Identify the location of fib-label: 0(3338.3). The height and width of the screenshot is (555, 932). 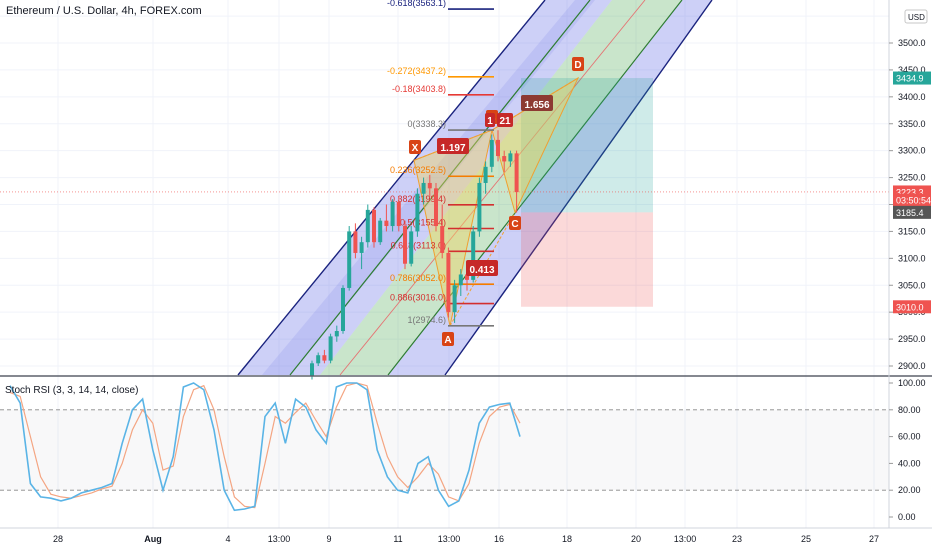
(426, 124).